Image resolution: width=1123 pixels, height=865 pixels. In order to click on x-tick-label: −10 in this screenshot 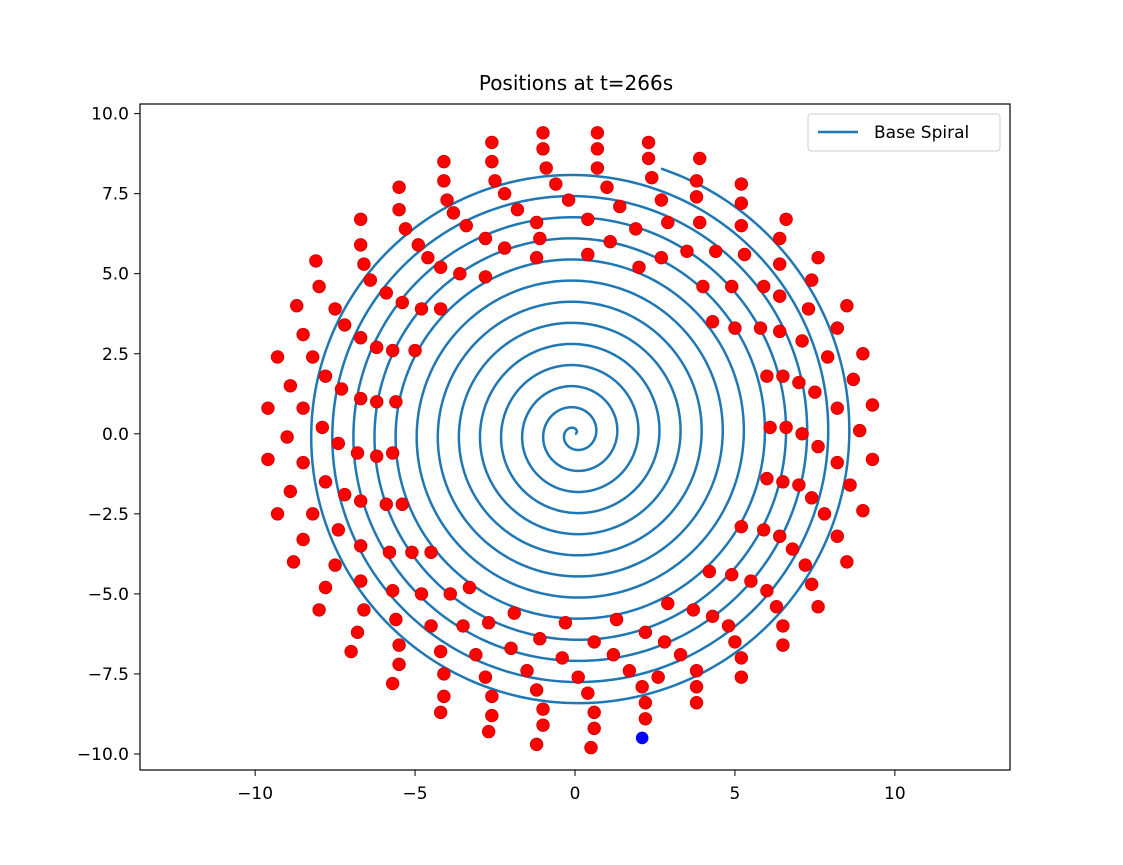, I will do `click(255, 794)`.